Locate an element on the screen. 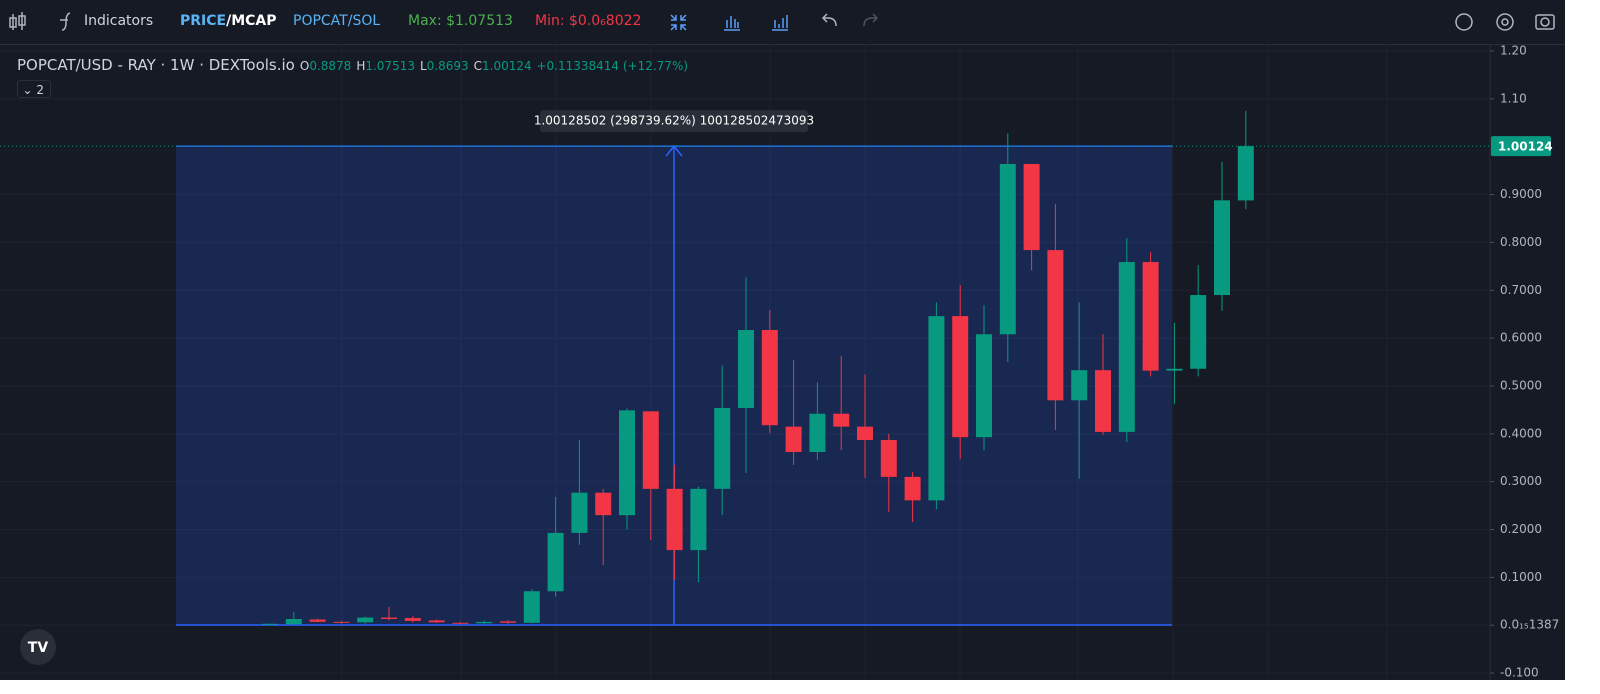 This screenshot has height=694, width=1600. collapse-button: ⌄ 2 is located at coordinates (34, 89).